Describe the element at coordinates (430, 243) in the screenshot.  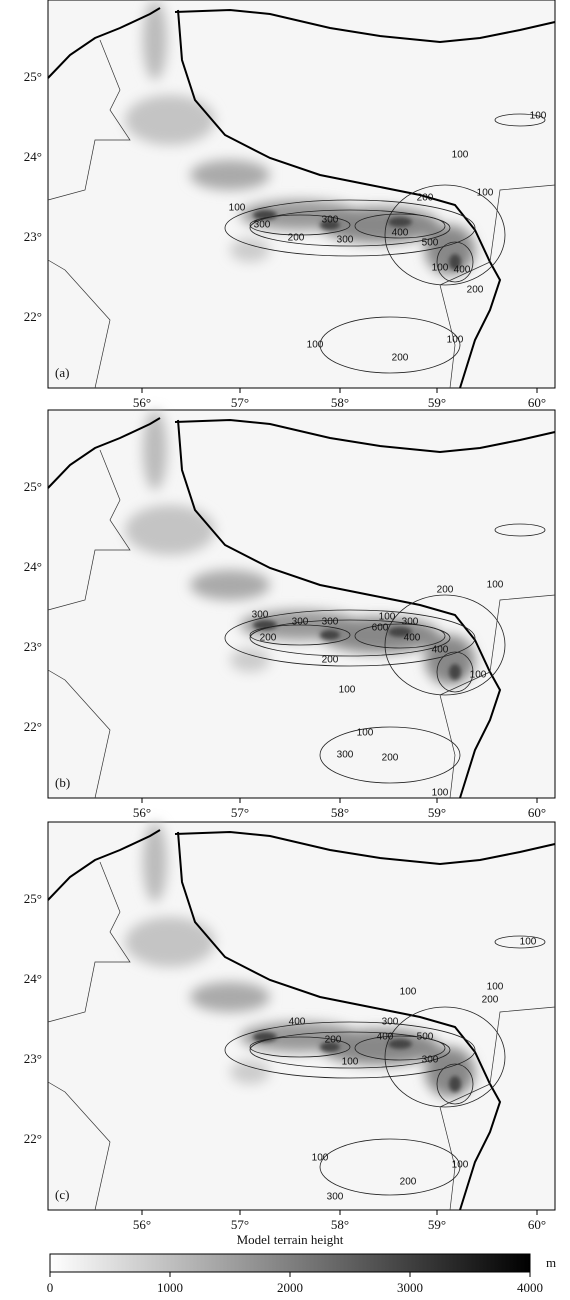
I see `contour-label: 500` at that location.